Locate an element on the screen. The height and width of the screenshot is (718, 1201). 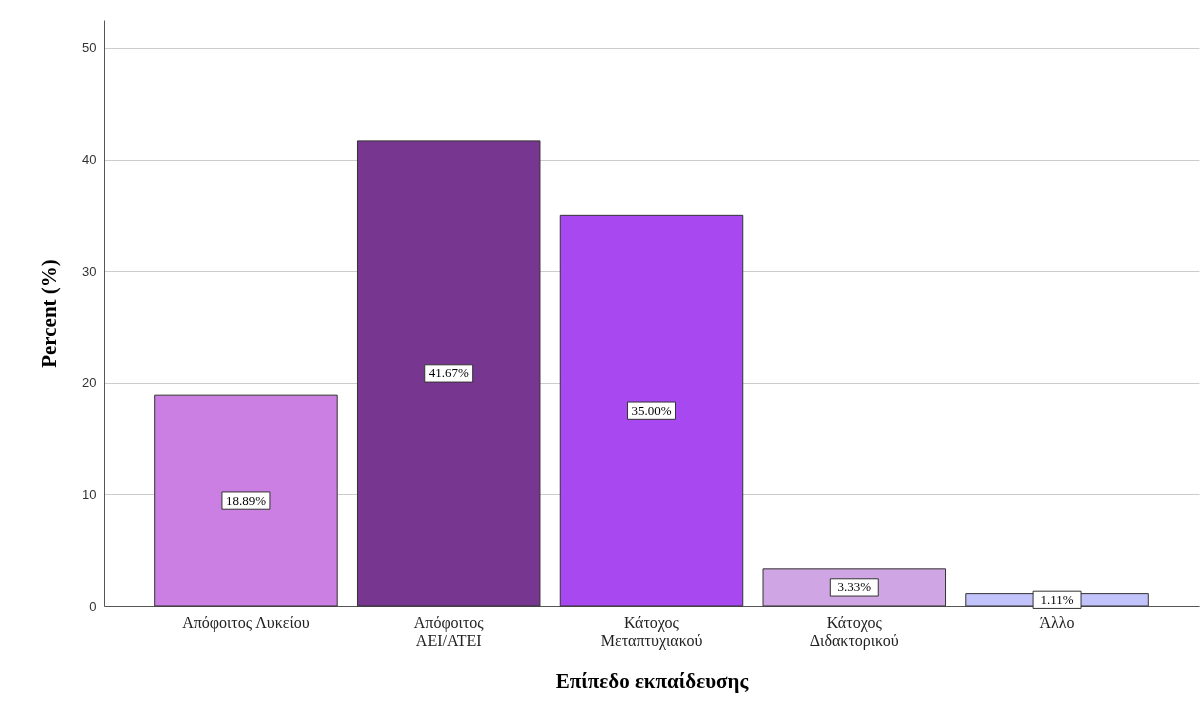
x-tick-label: Απόφοιτος Λυκείου is located at coordinates (246, 622).